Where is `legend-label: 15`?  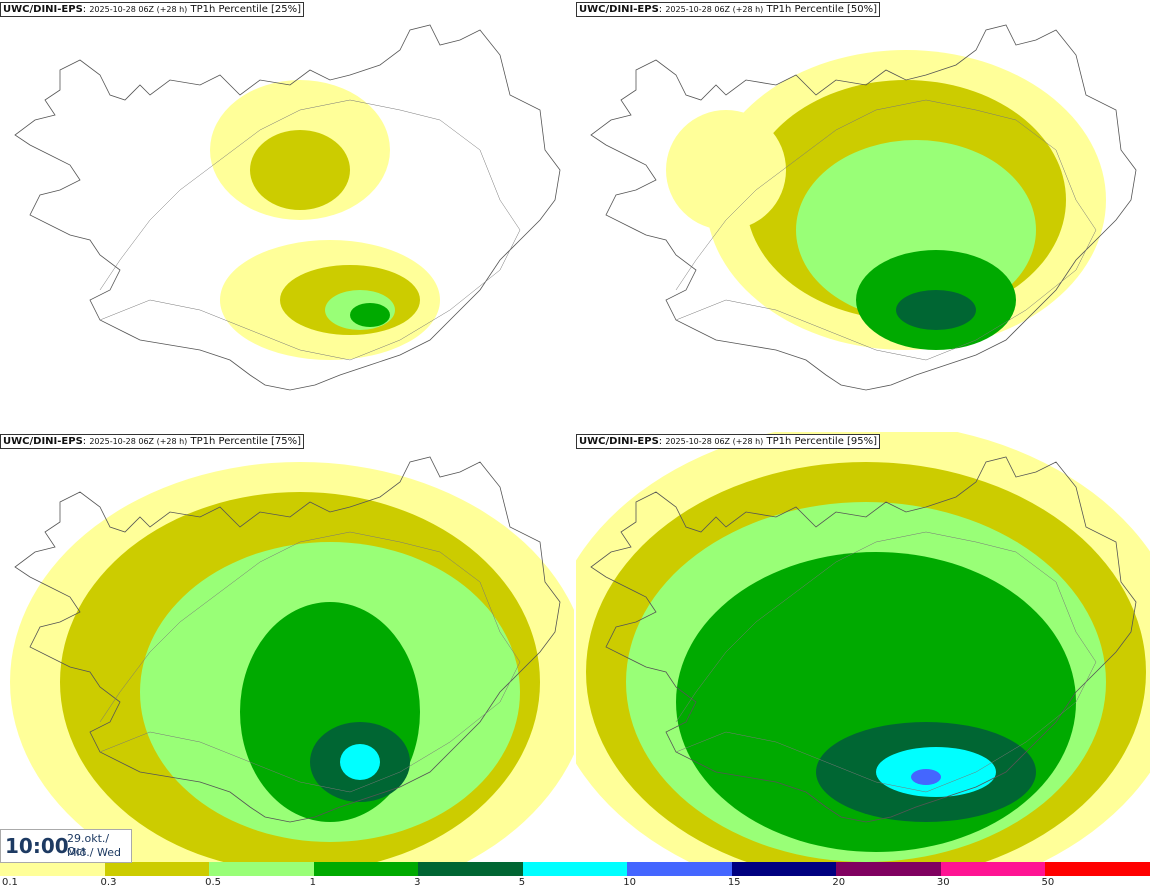 legend-label: 15 is located at coordinates (734, 882).